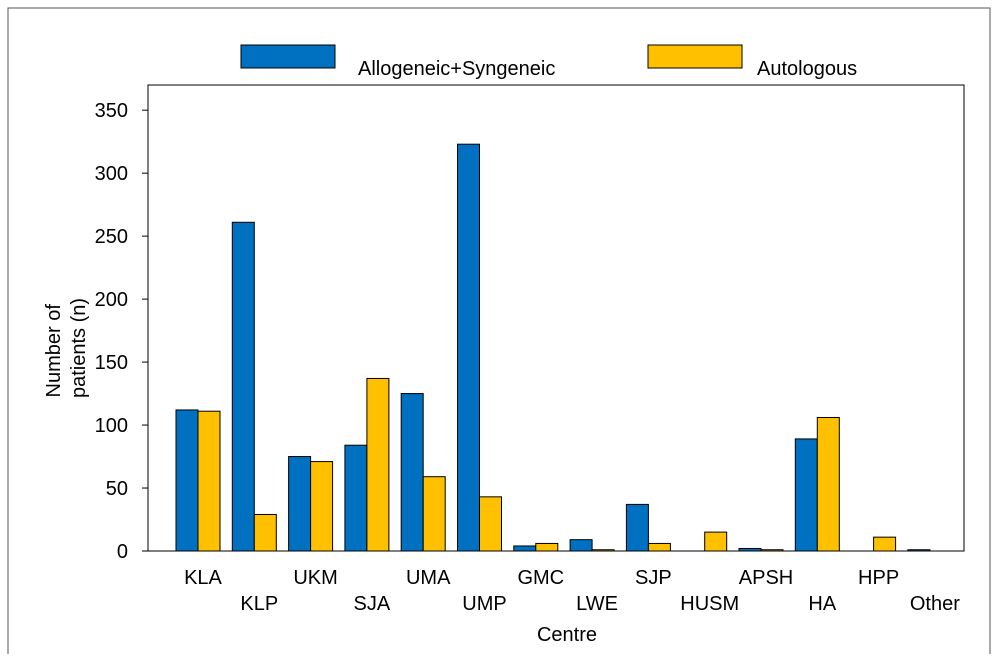 The width and height of the screenshot is (999, 659). I want to click on x-tick-label: HPP, so click(878, 578).